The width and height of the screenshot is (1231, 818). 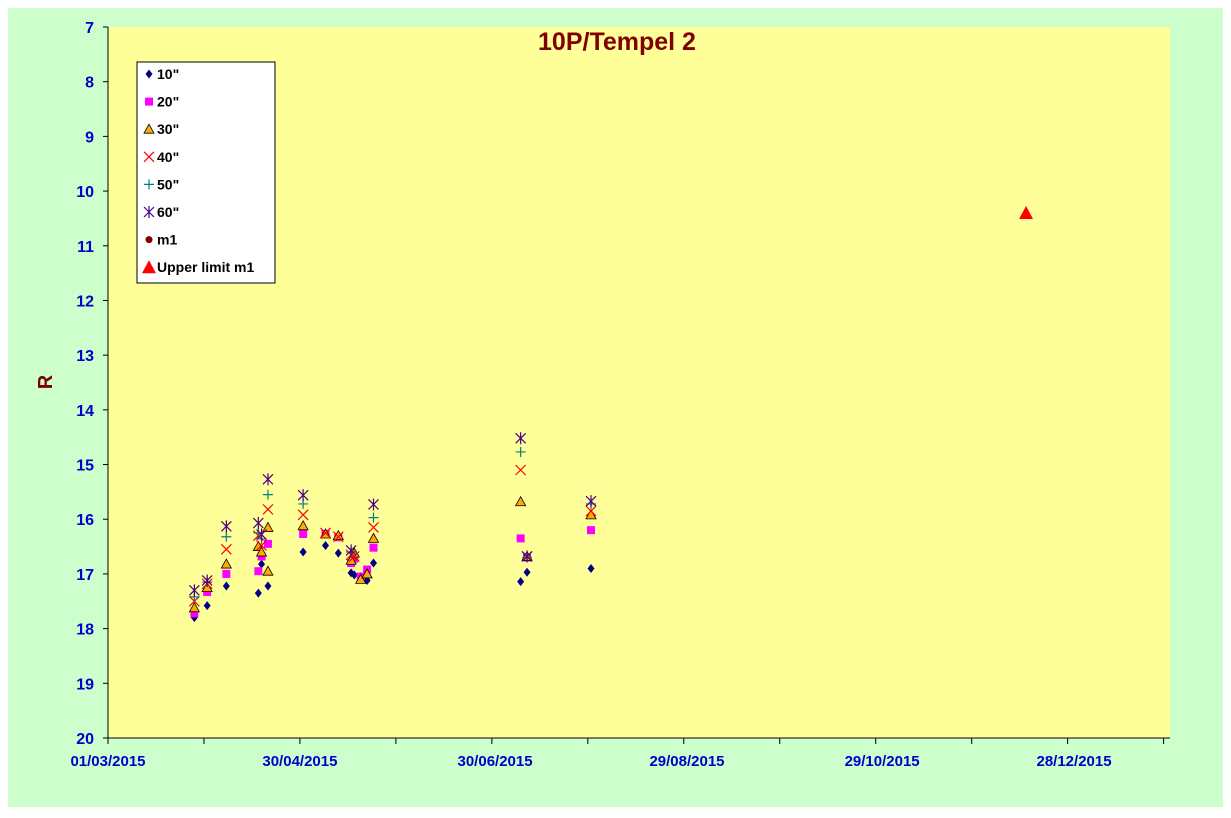 What do you see at coordinates (92, 384) in the screenshot?
I see `y-axis: 7 8 9 10 11 12 13 14 15 16 17 18 19 20` at bounding box center [92, 384].